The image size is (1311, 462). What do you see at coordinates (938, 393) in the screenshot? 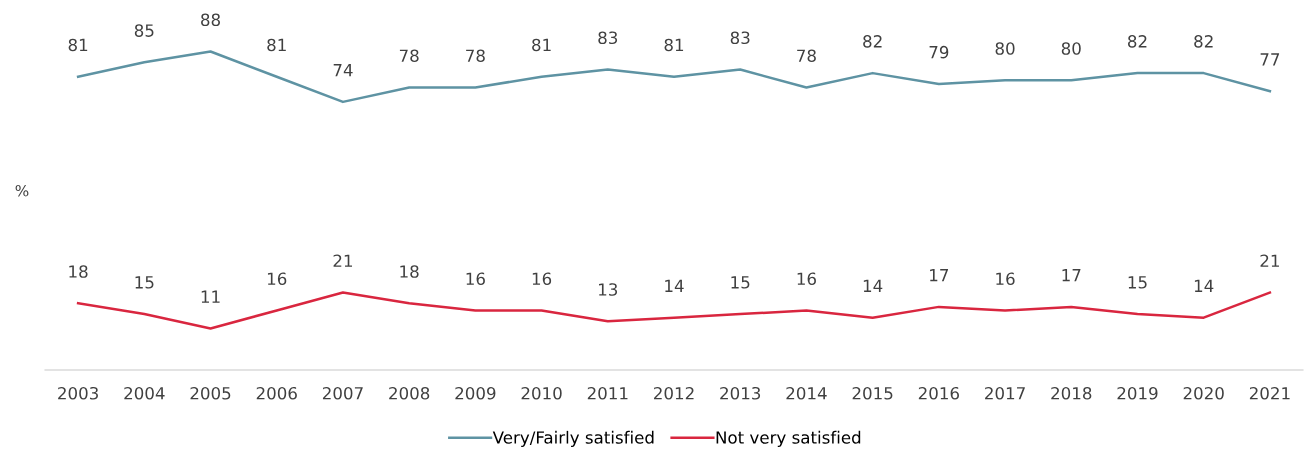
I see `x-tick-label: 2016` at bounding box center [938, 393].